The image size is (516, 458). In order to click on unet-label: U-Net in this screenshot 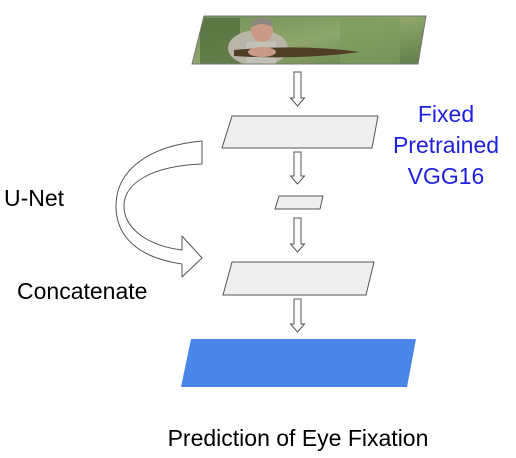, I will do `click(34, 198)`.